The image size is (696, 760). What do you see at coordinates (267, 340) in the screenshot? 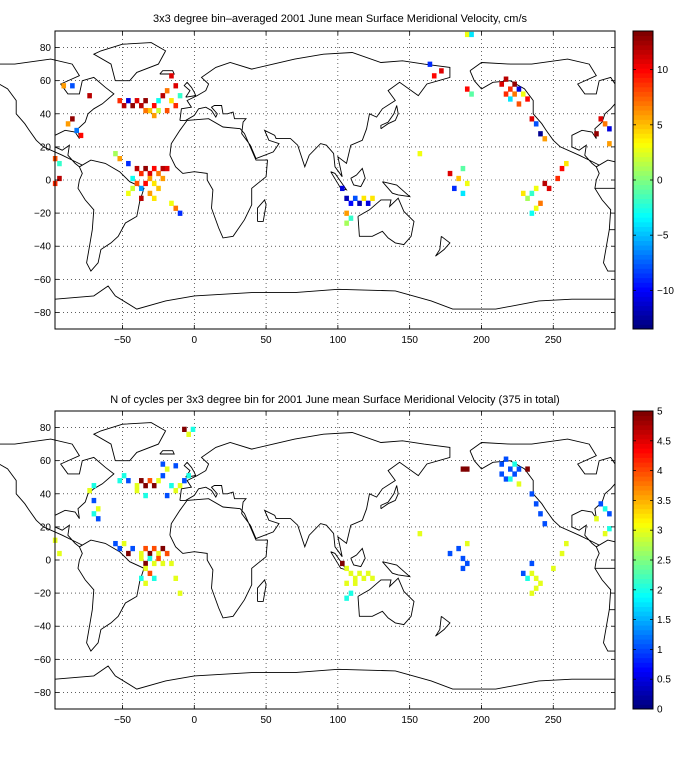
I see `x-tick-label: 50` at bounding box center [267, 340].